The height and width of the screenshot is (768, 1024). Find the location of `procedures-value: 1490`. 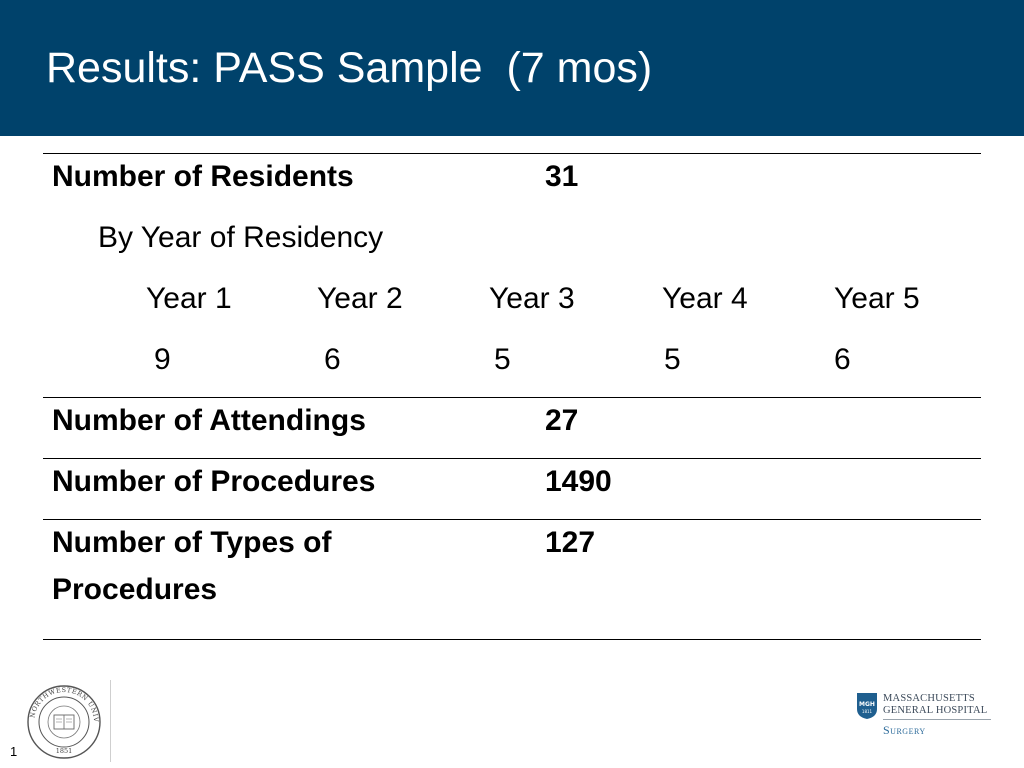

procedures-value: 1490 is located at coordinates (578, 481).